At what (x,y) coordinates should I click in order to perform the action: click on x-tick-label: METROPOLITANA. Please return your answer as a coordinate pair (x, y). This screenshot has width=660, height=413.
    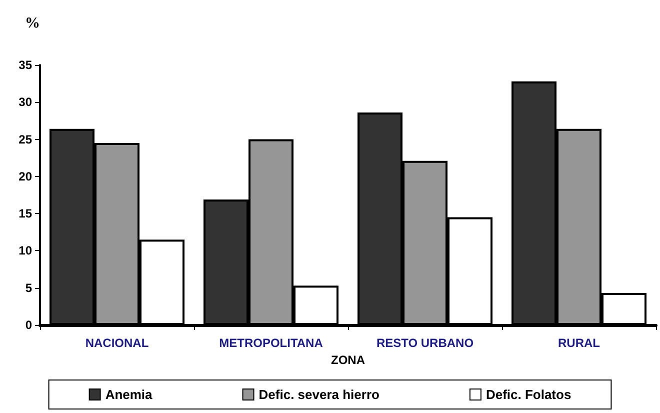
    Looking at the image, I should click on (271, 343).